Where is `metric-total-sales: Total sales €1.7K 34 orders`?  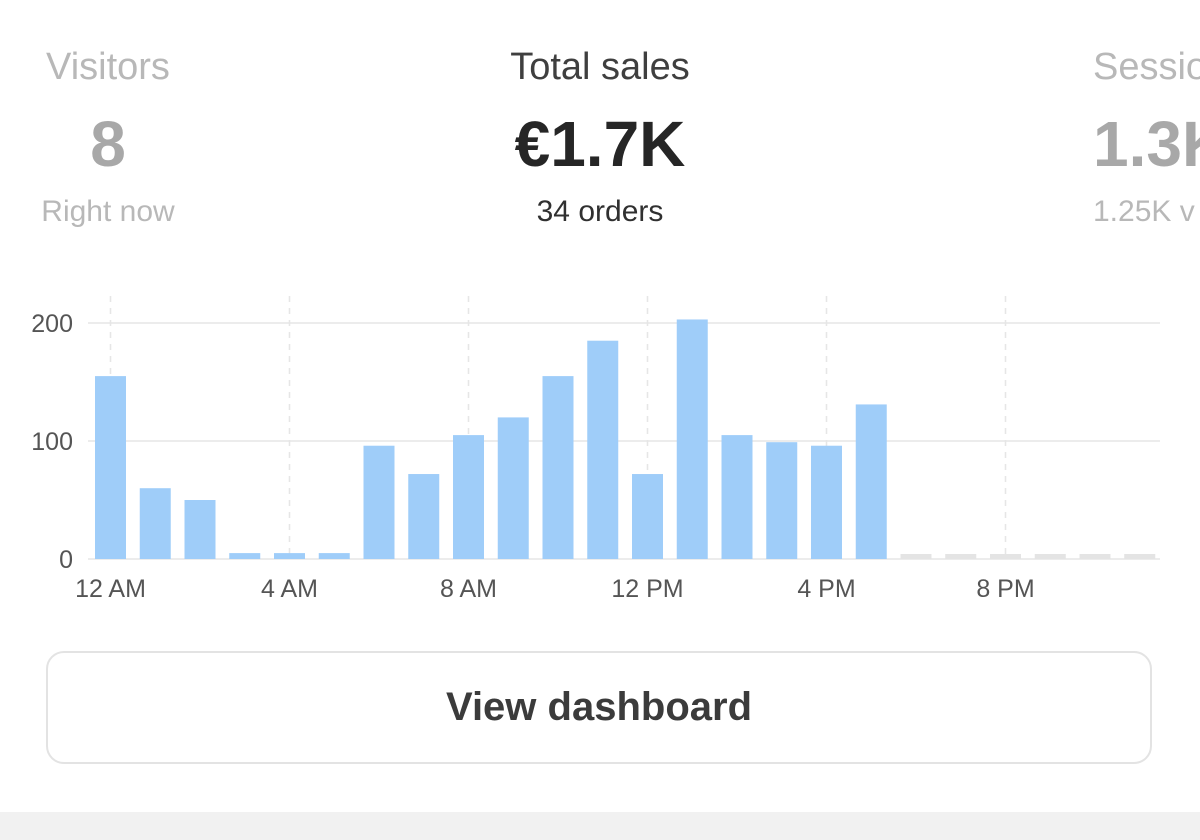
metric-total-sales: Total sales €1.7K 34 orders is located at coordinates (600, 137).